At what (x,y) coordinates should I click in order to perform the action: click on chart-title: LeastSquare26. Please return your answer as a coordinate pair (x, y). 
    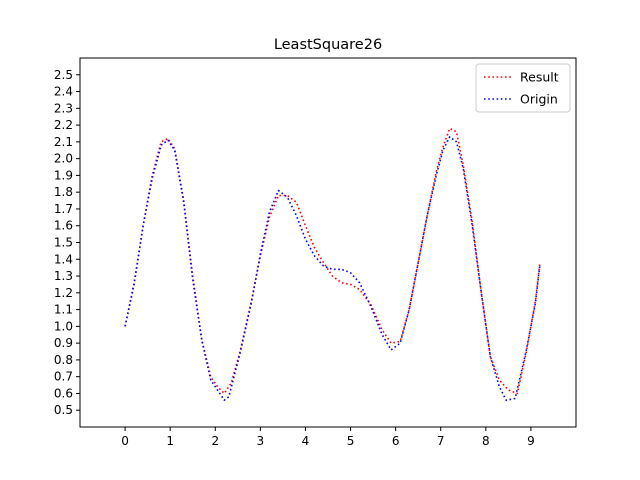
    Looking at the image, I should click on (328, 45).